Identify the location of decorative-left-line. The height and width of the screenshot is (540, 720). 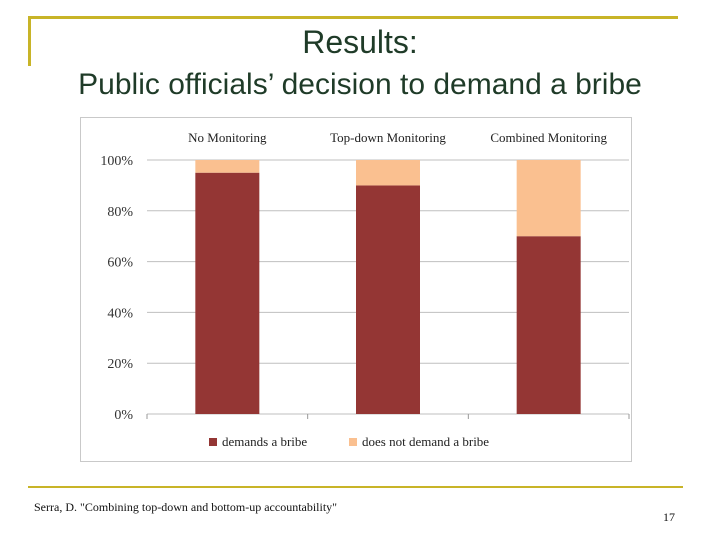
(29, 41).